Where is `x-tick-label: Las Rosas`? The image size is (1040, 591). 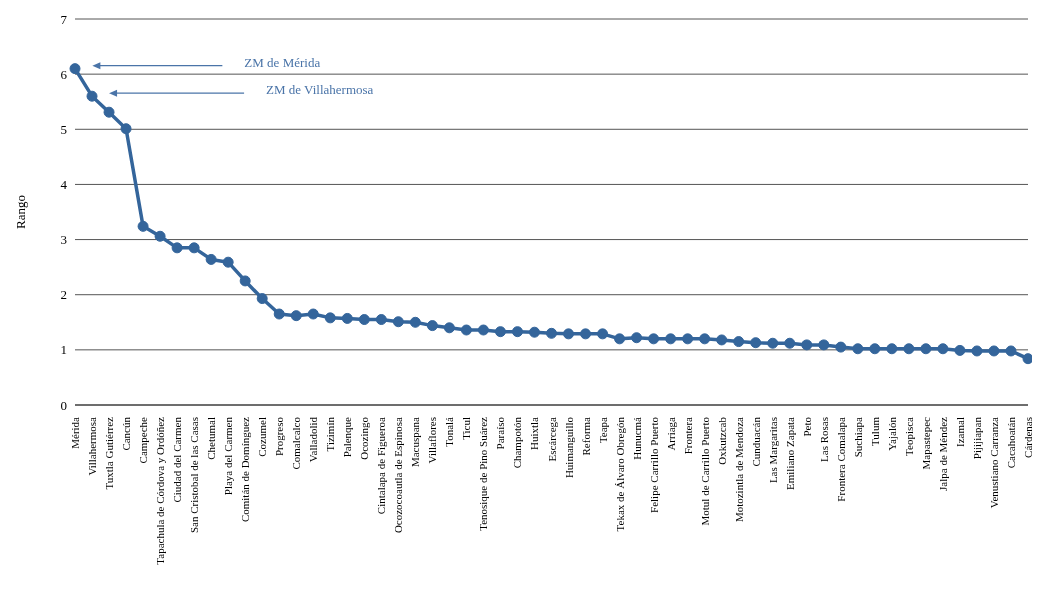 x-tick-label: Las Rosas is located at coordinates (823, 439).